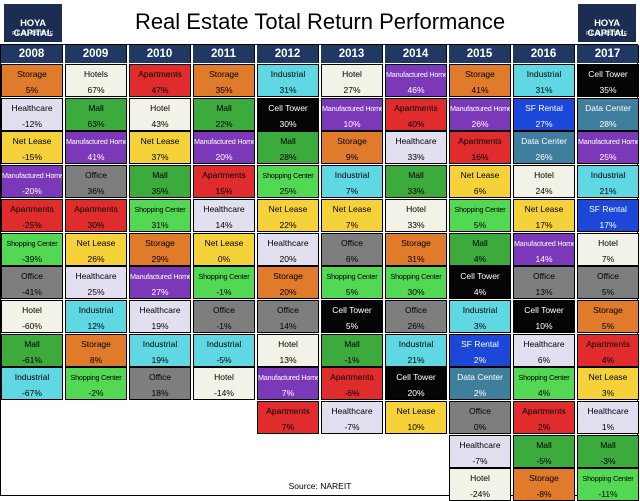  Describe the element at coordinates (32, 359) in the screenshot. I see `return-value: -61%` at that location.